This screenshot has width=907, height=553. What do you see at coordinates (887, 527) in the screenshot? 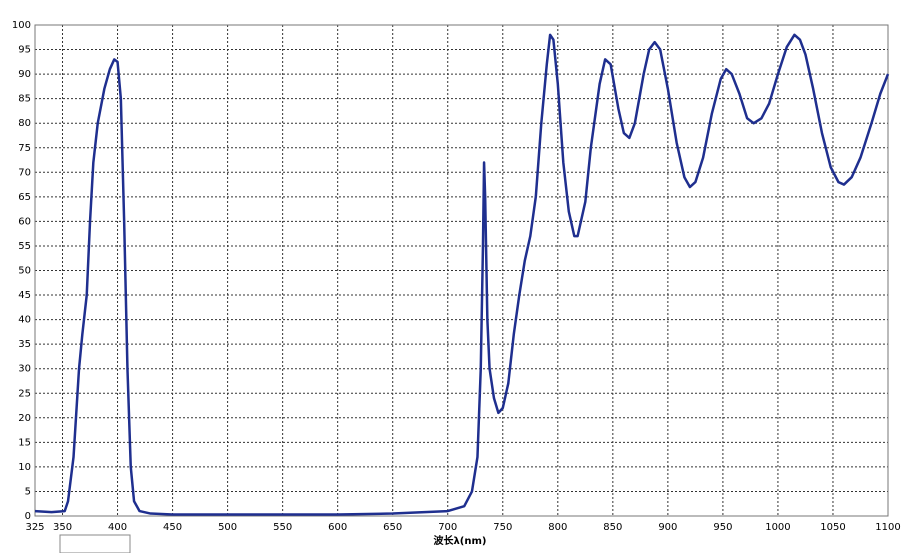
I see `x-tick-label: 1100` at bounding box center [887, 527].